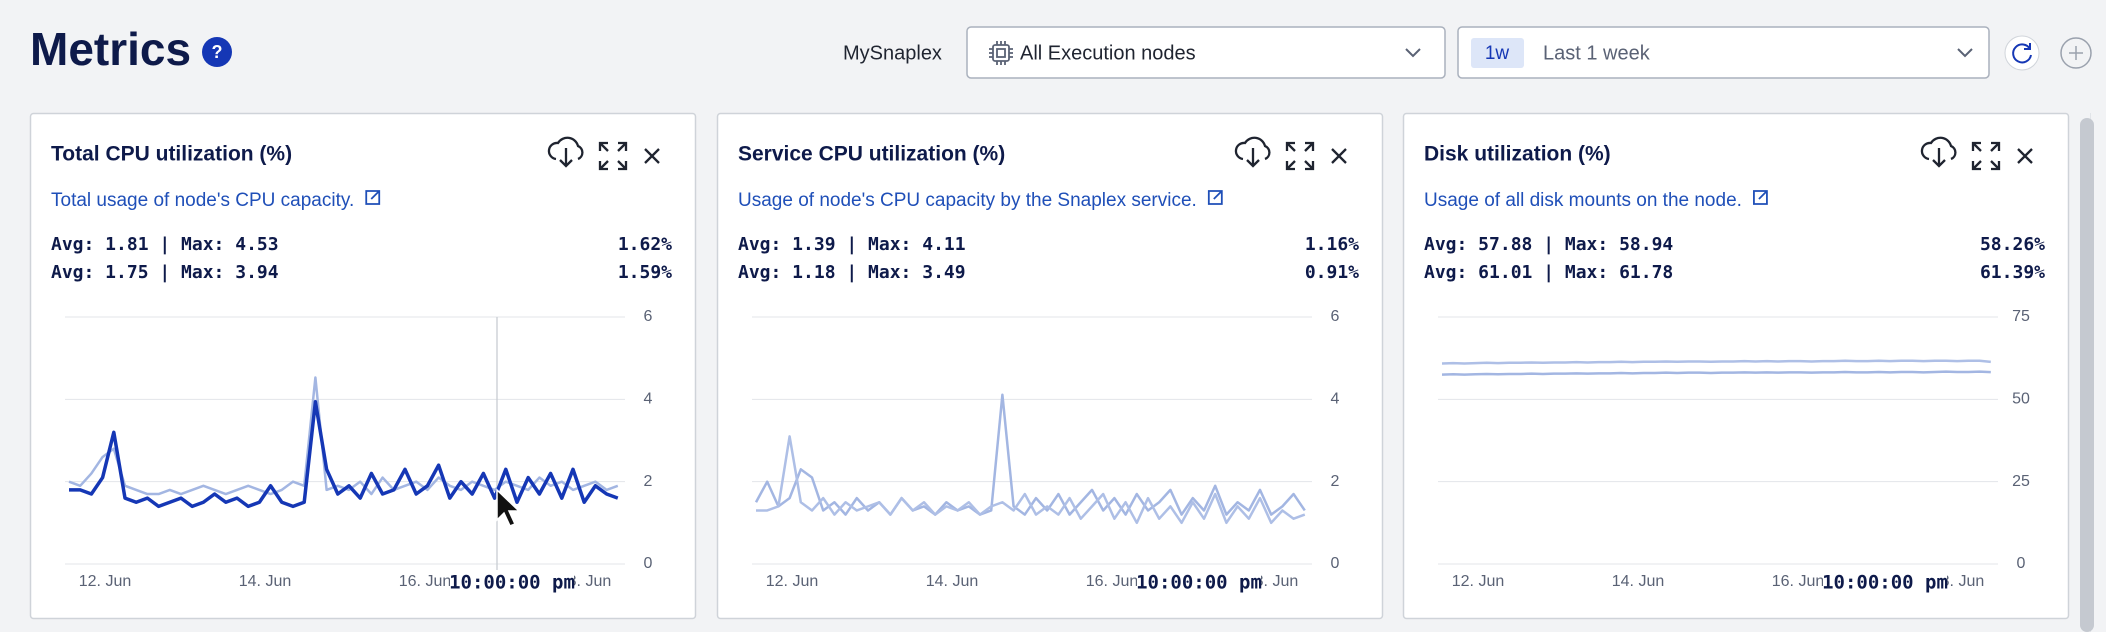 The image size is (2106, 632). I want to click on time-badge-text: 1w, so click(1497, 53).